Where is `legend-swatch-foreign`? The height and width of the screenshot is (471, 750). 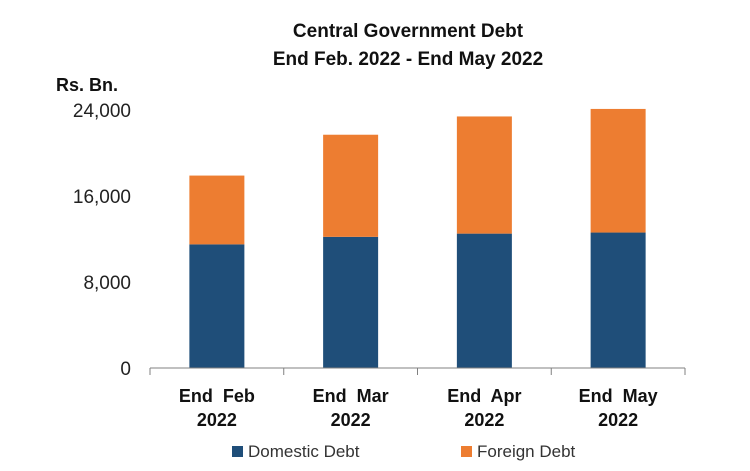
legend-swatch-foreign is located at coordinates (466, 451).